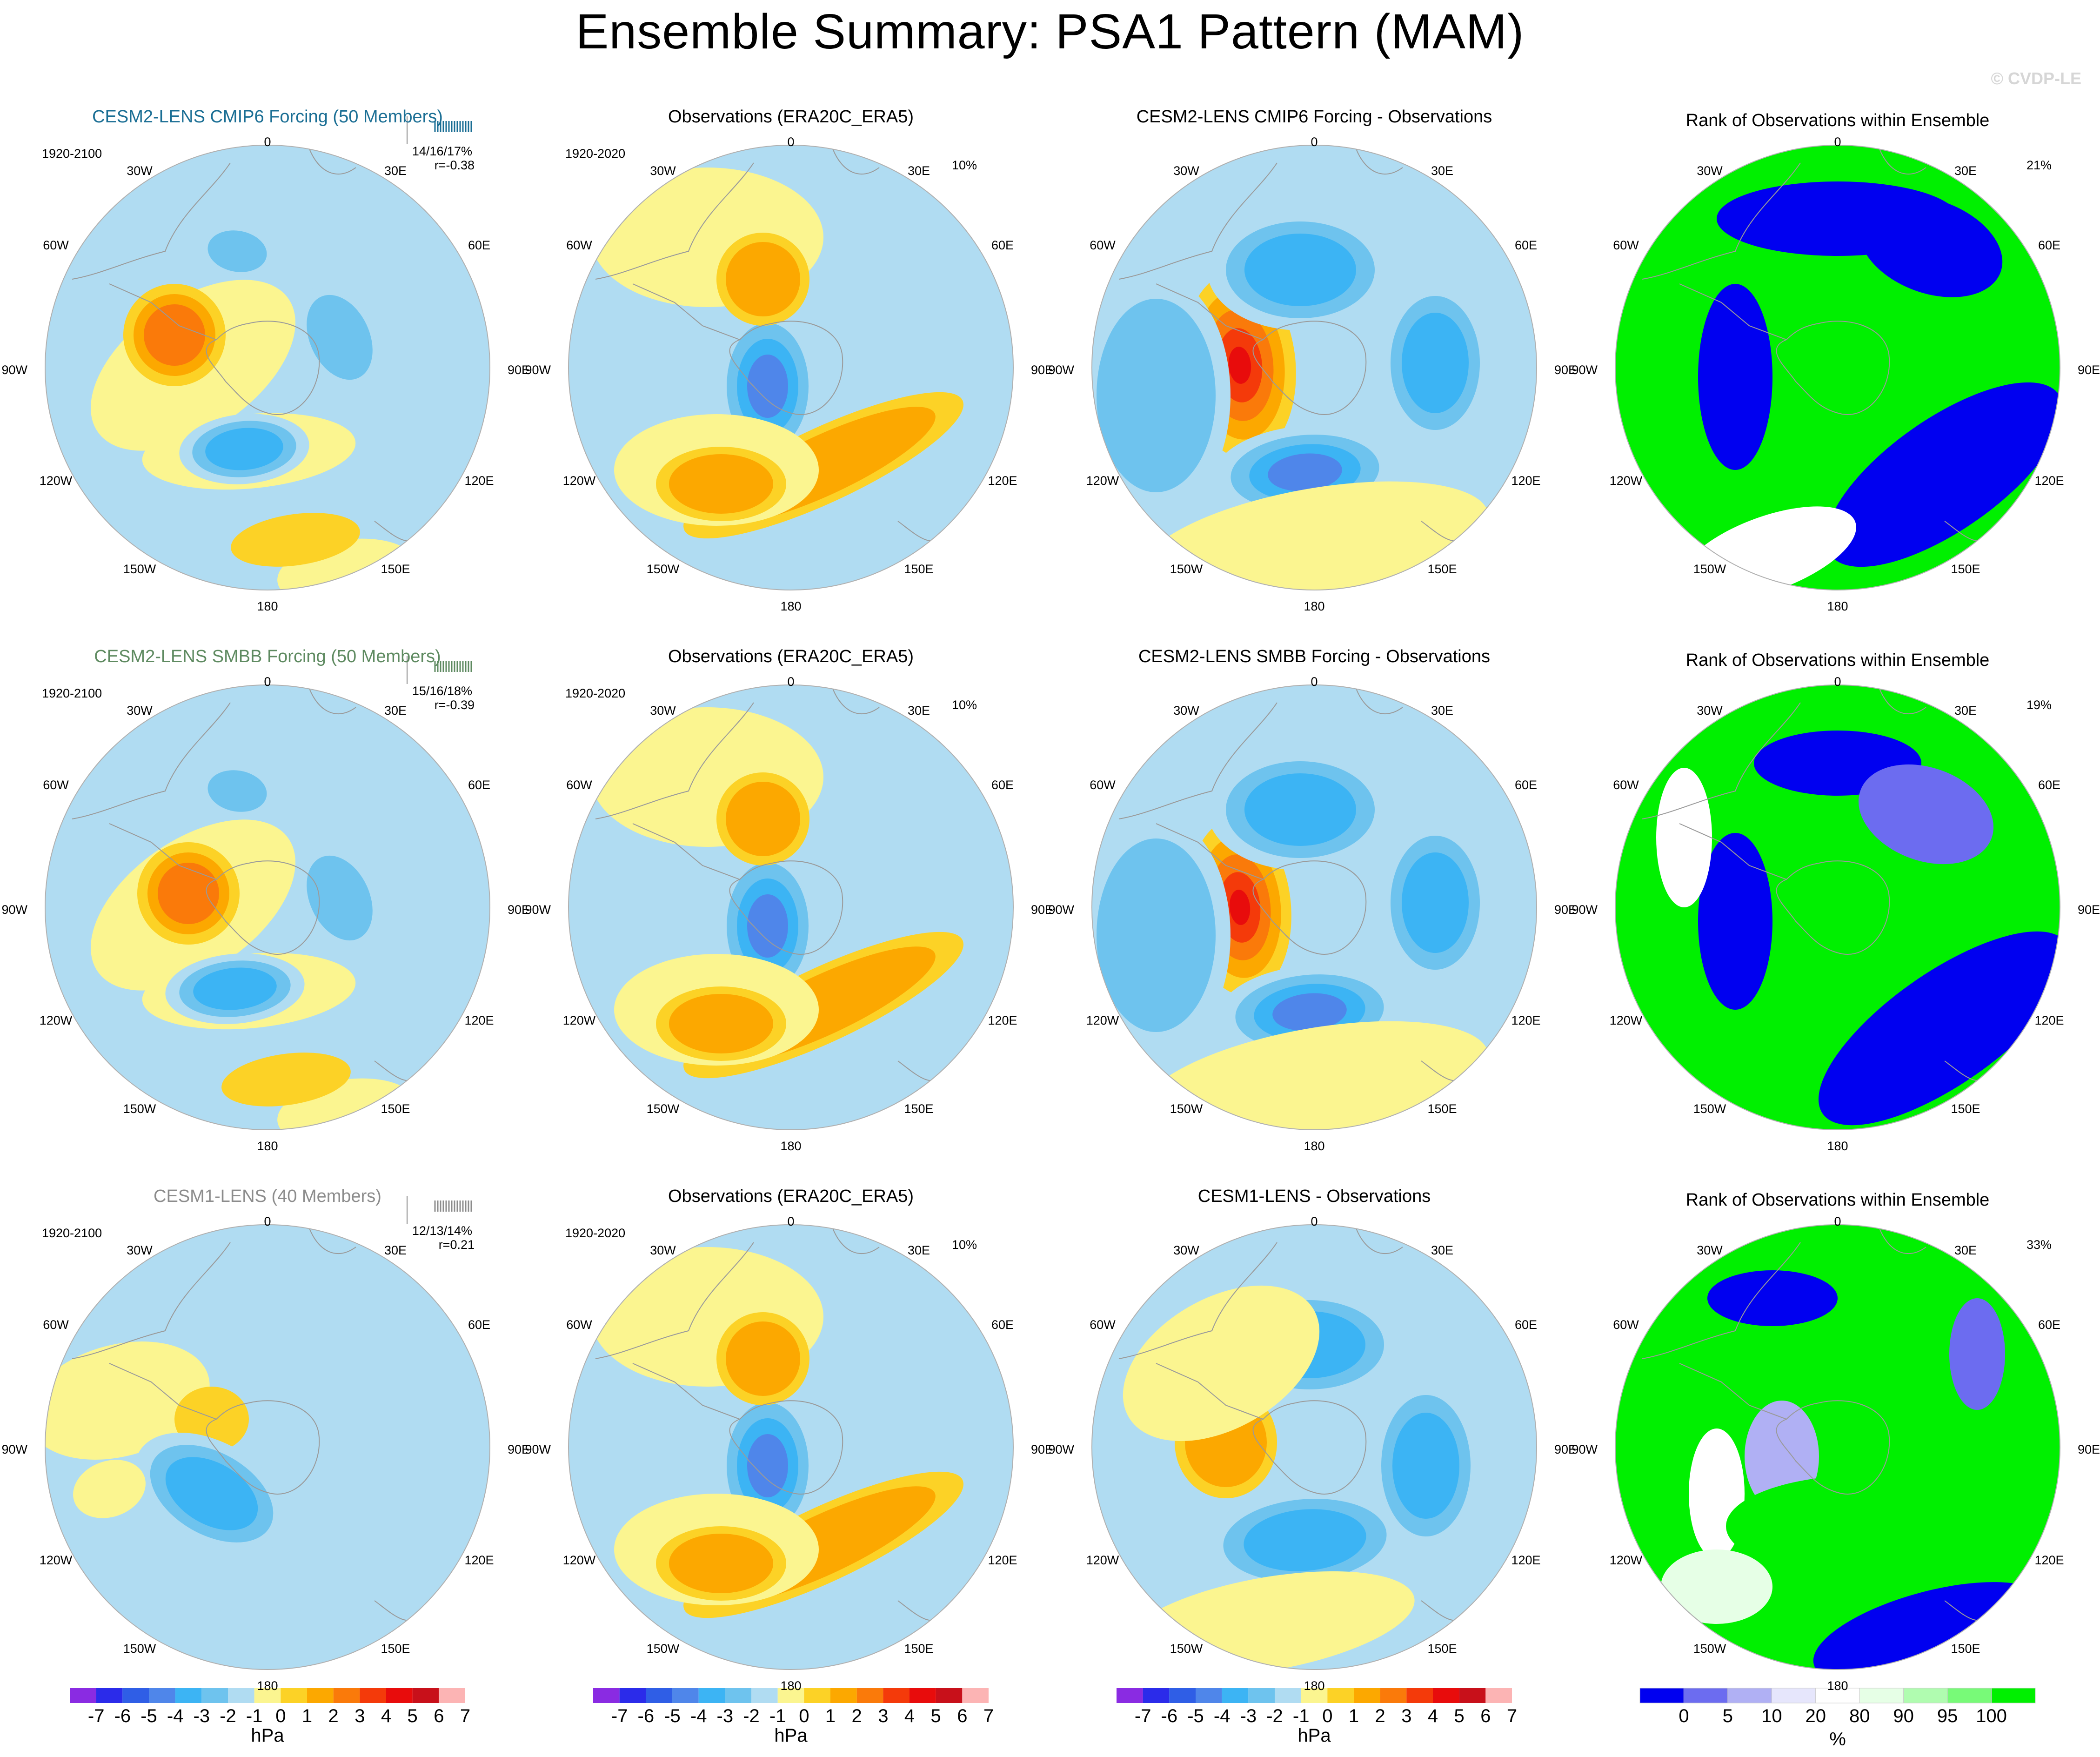 Image resolution: width=2100 pixels, height=1757 pixels. Describe the element at coordinates (267, 656) in the screenshot. I see `model-title: CESM2-LENS SMBB Forcing (50 Members)` at that location.